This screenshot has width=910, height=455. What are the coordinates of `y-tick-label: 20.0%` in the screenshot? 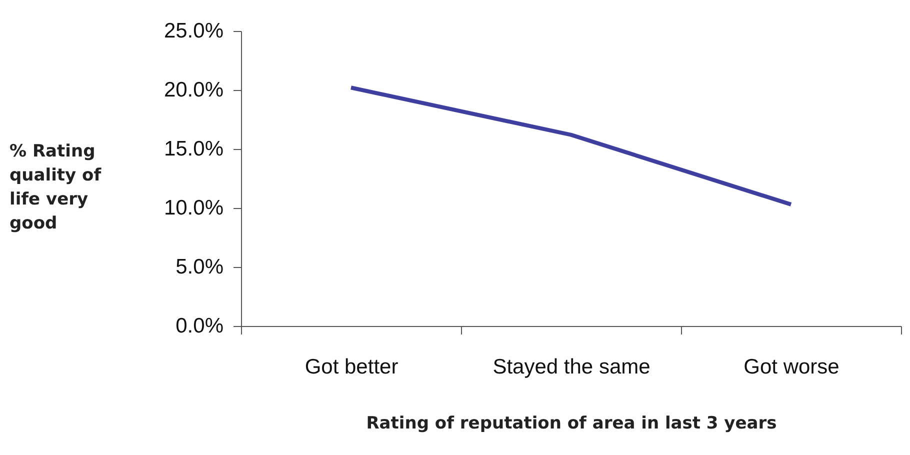 It's located at (194, 90).